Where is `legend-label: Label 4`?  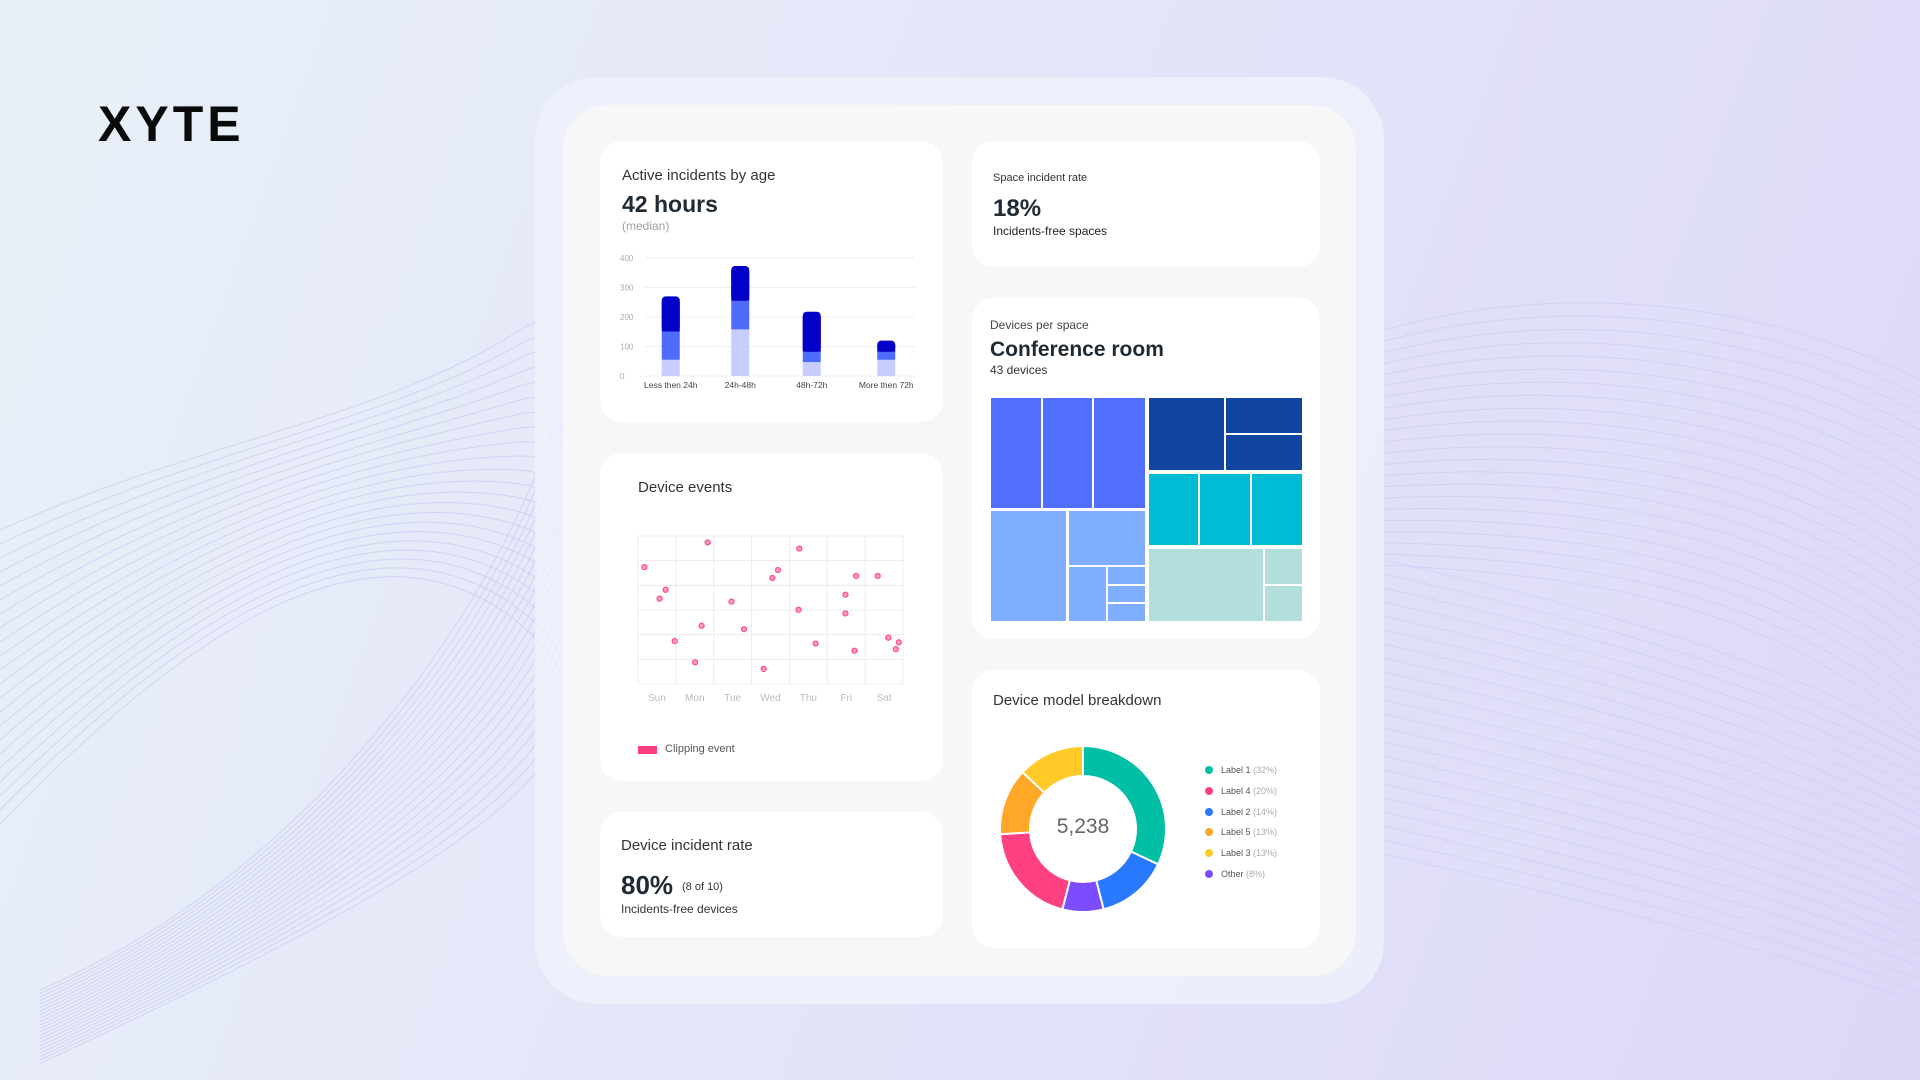
legend-label: Label 4 is located at coordinates (1236, 790).